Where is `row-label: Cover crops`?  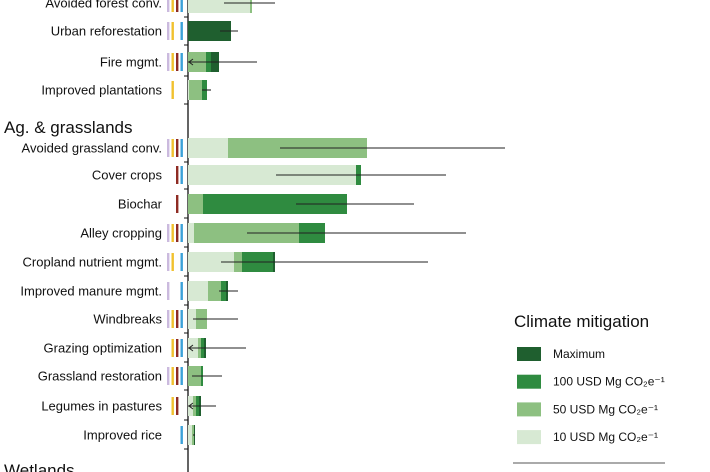
row-label: Cover crops is located at coordinates (127, 175).